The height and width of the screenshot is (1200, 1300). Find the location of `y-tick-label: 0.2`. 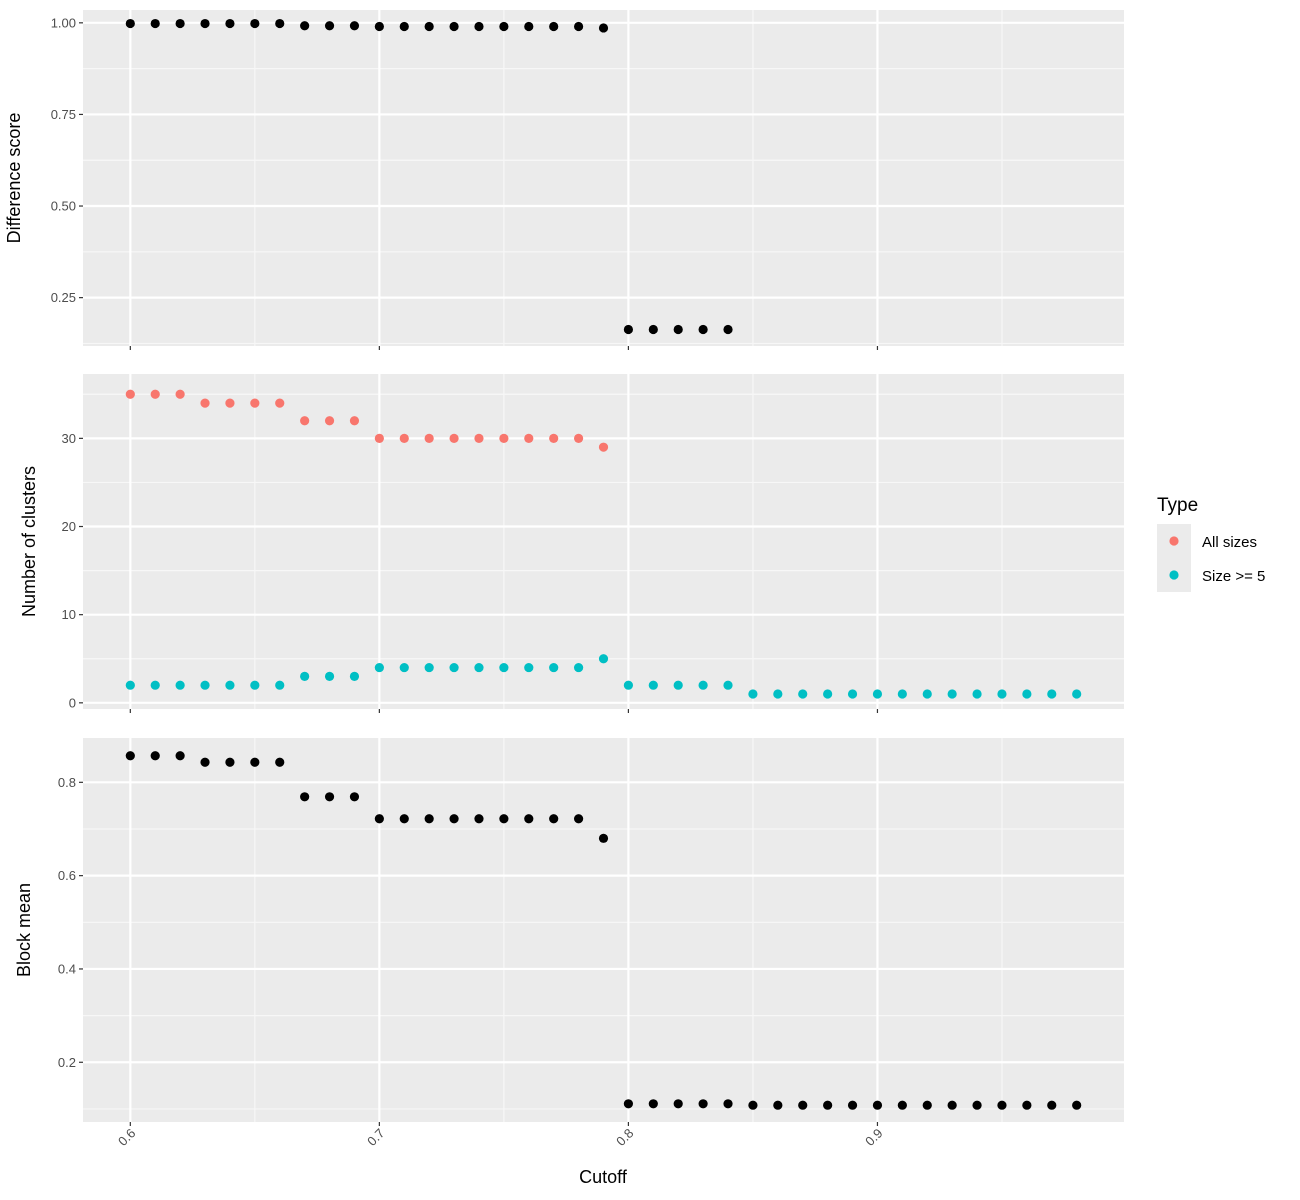

y-tick-label: 0.2 is located at coordinates (67, 1062).